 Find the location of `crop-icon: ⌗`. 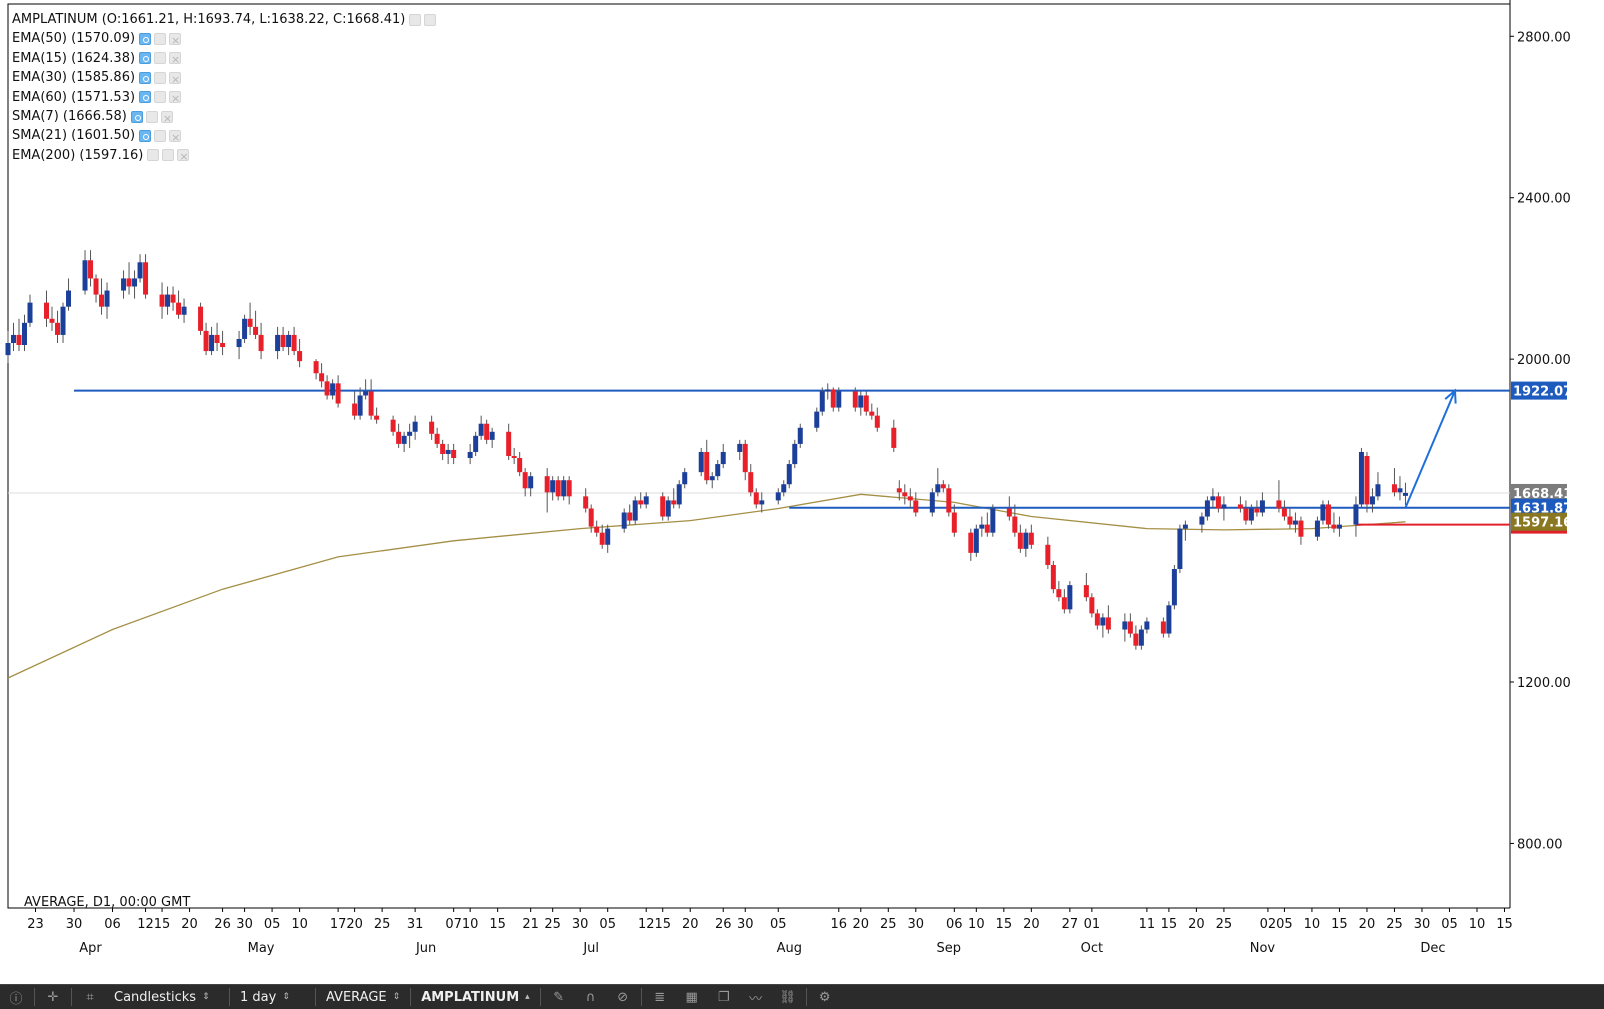

crop-icon: ⌗ is located at coordinates (90, 997).